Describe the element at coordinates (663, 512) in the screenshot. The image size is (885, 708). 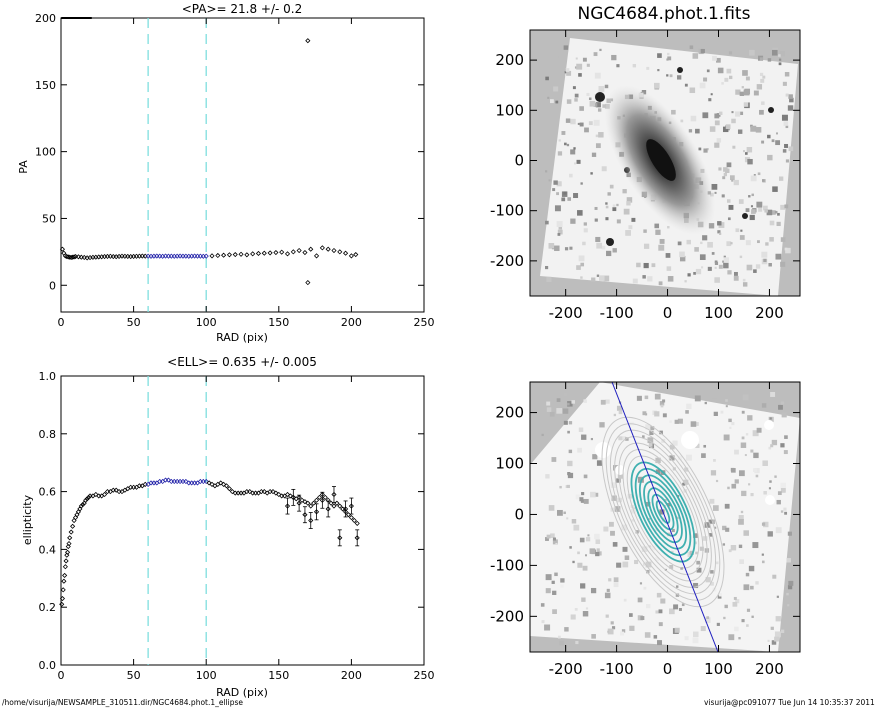
I see `isophote-contour` at that location.